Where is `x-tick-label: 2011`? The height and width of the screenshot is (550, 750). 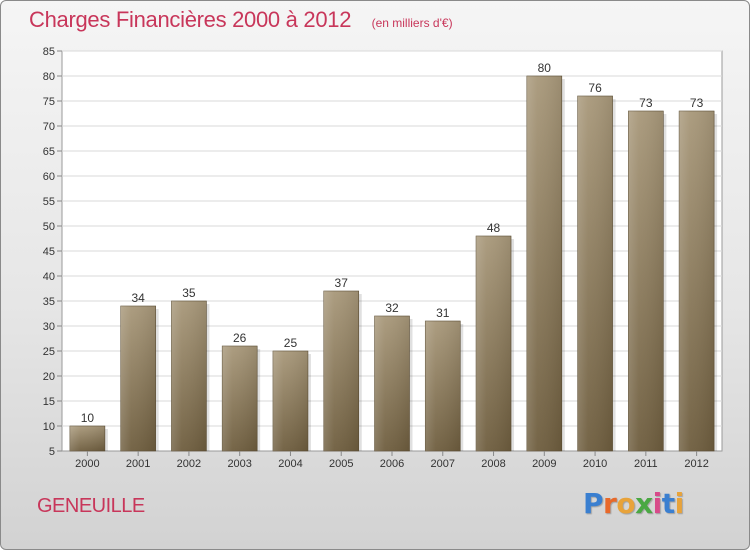
x-tick-label: 2011 is located at coordinates (646, 464).